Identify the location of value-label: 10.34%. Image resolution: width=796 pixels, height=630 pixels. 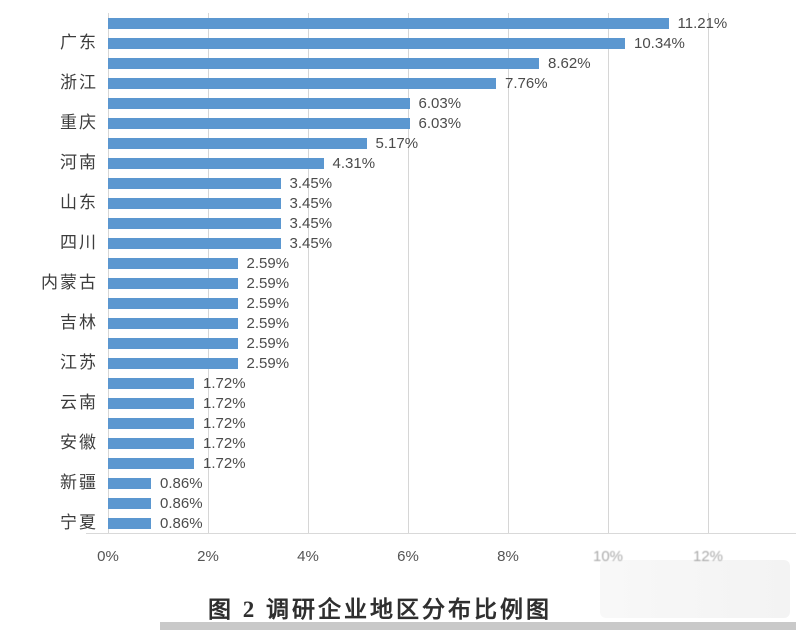
(659, 43).